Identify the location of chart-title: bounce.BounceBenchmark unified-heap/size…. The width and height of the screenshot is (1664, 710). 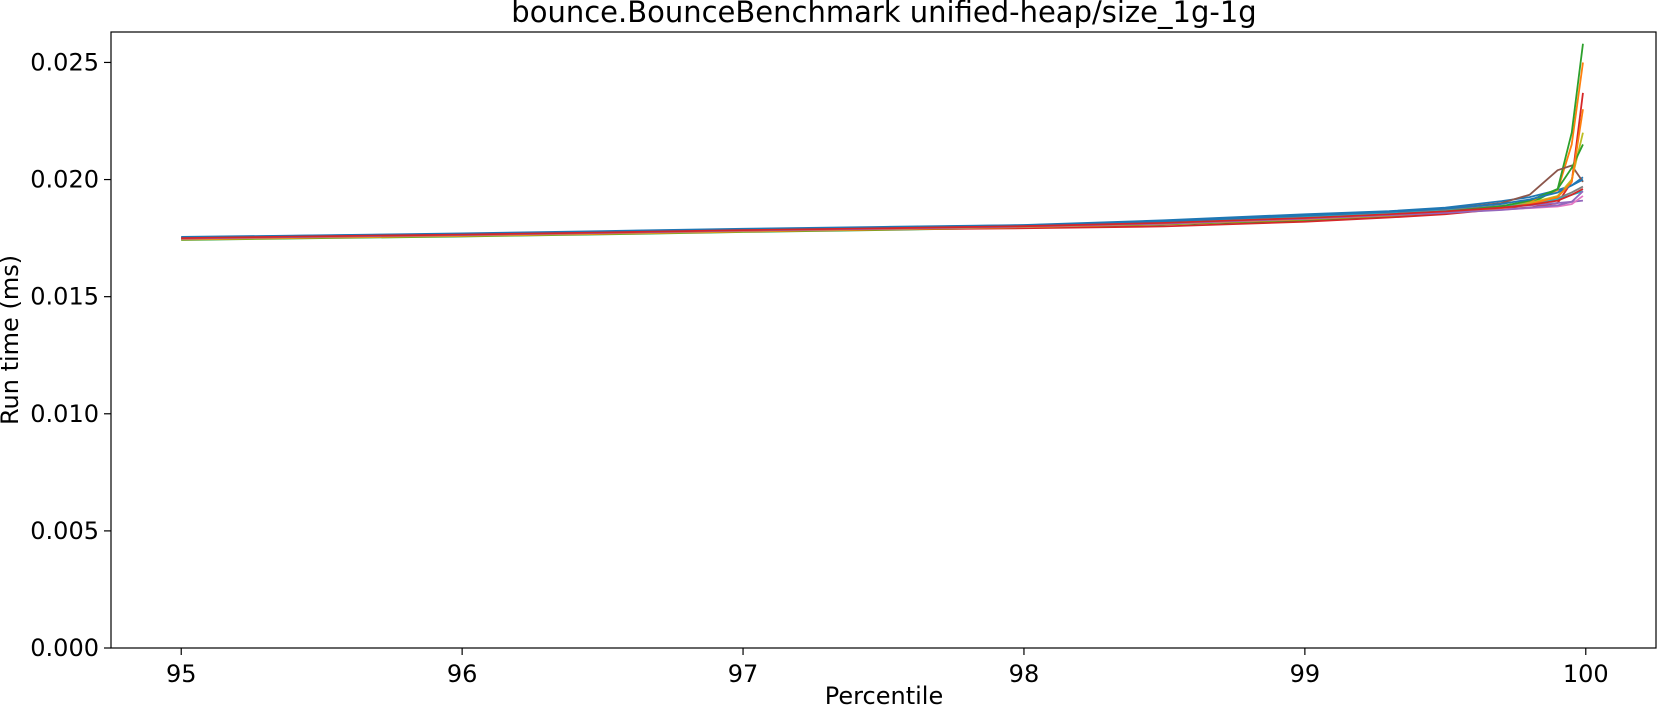
(883, 14).